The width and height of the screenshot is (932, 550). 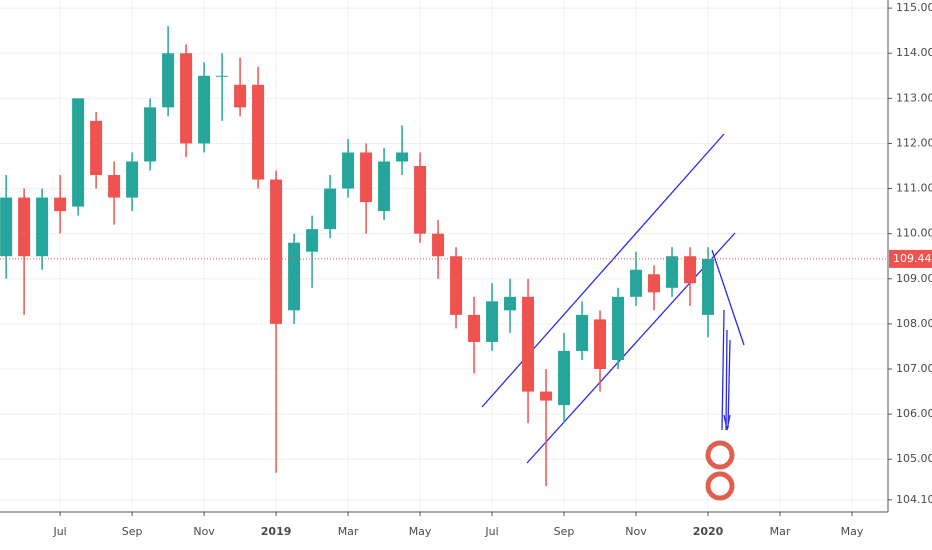 I want to click on y-tick-label: 110.000, so click(x=914, y=233).